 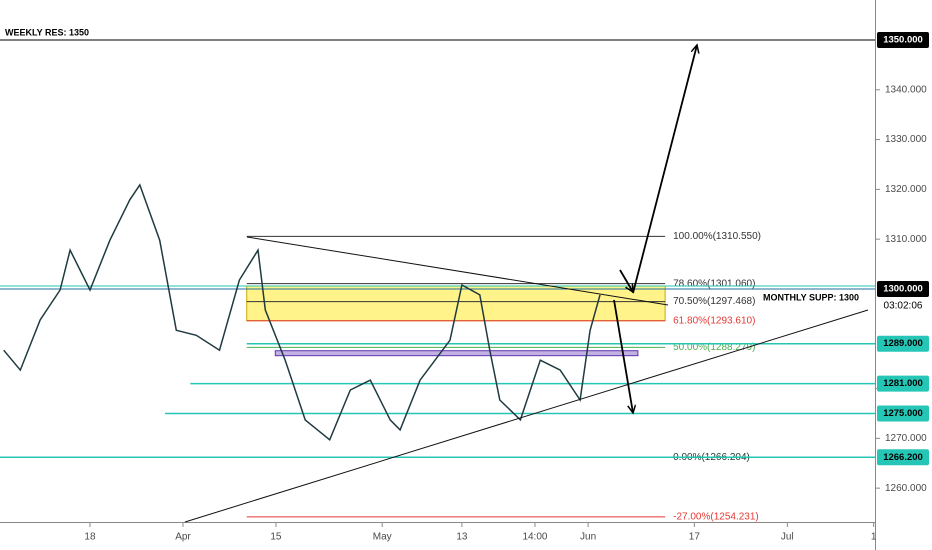 I want to click on y-tick-label: 1270.000, so click(x=906, y=438).